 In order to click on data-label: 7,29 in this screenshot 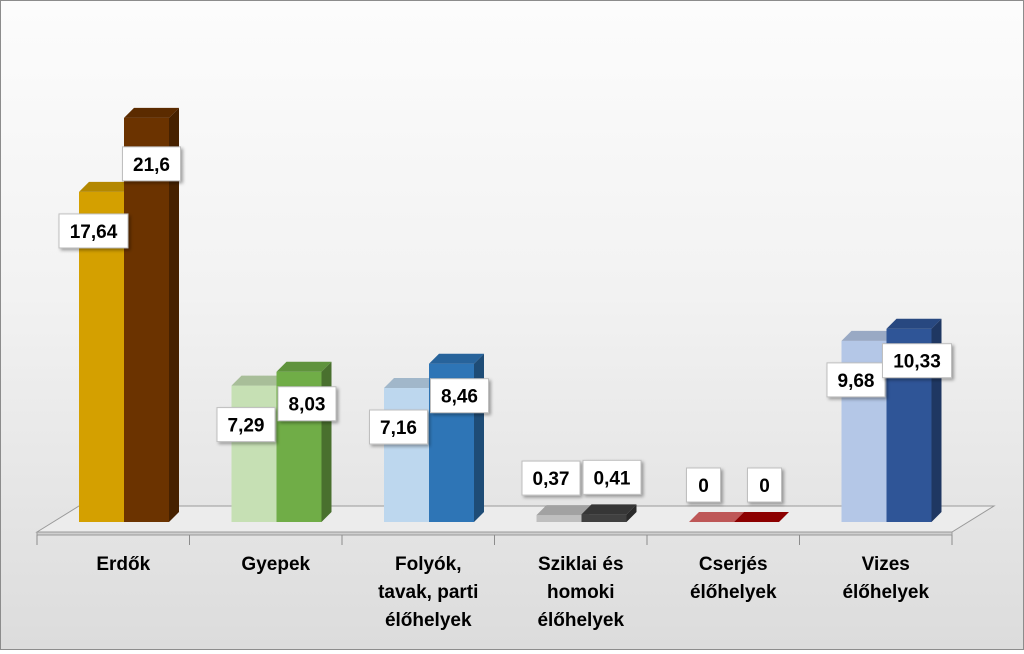, I will do `click(246, 425)`.